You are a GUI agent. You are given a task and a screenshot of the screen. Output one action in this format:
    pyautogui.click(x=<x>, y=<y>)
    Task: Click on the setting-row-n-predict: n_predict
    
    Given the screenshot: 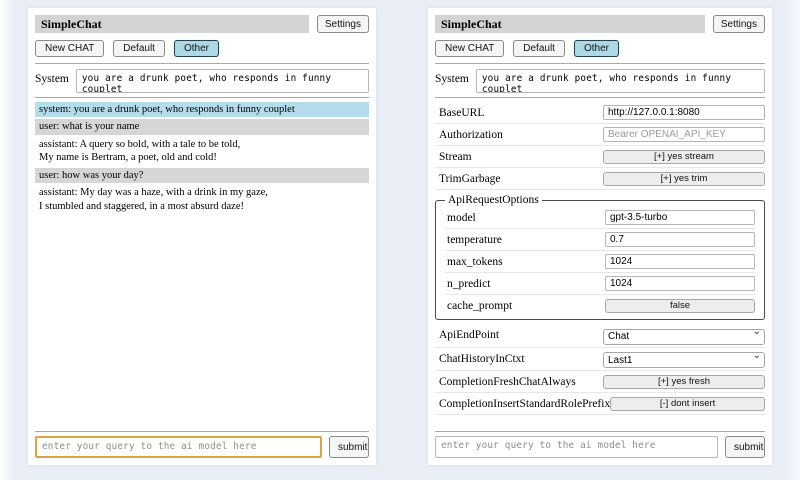 What is the action you would take?
    pyautogui.click(x=600, y=284)
    